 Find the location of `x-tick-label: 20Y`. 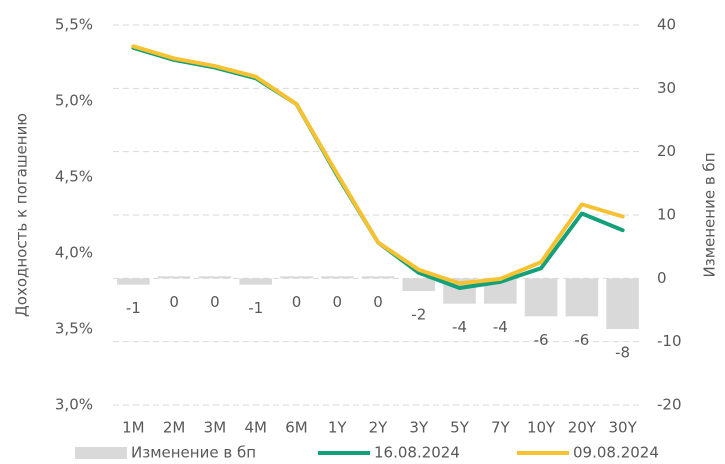

x-tick-label: 20Y is located at coordinates (582, 428).